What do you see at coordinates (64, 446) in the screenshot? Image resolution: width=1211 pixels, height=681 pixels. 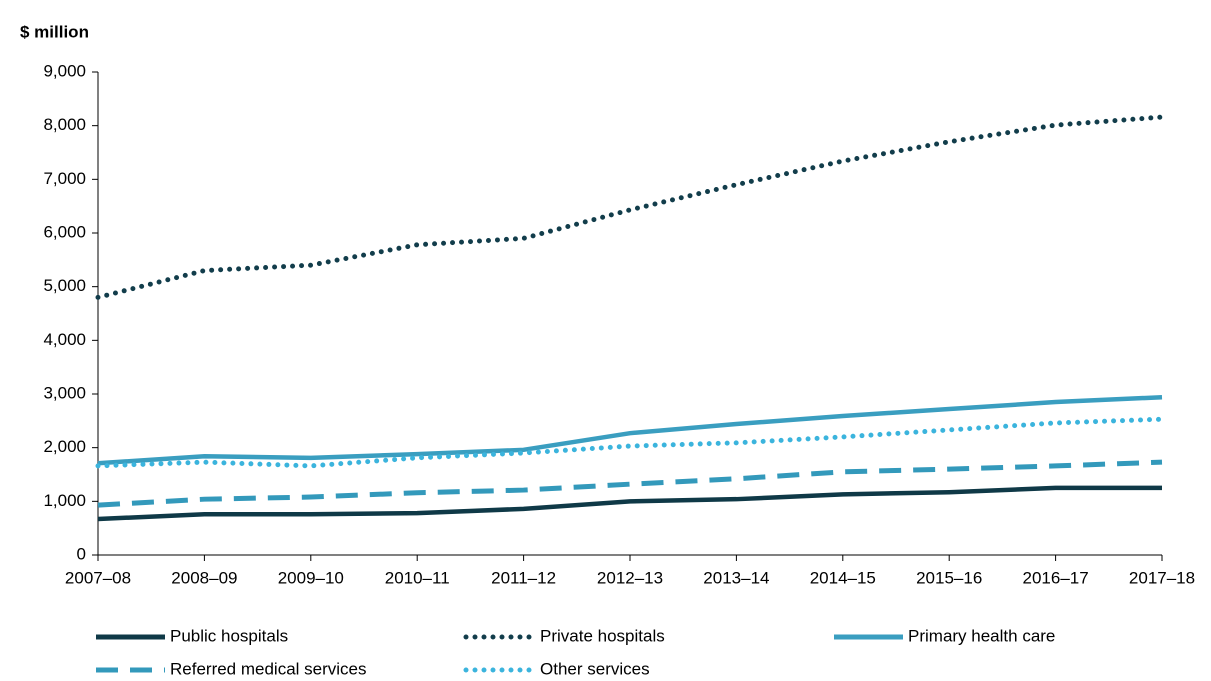 I see `y-tick-label: 2,000` at bounding box center [64, 446].